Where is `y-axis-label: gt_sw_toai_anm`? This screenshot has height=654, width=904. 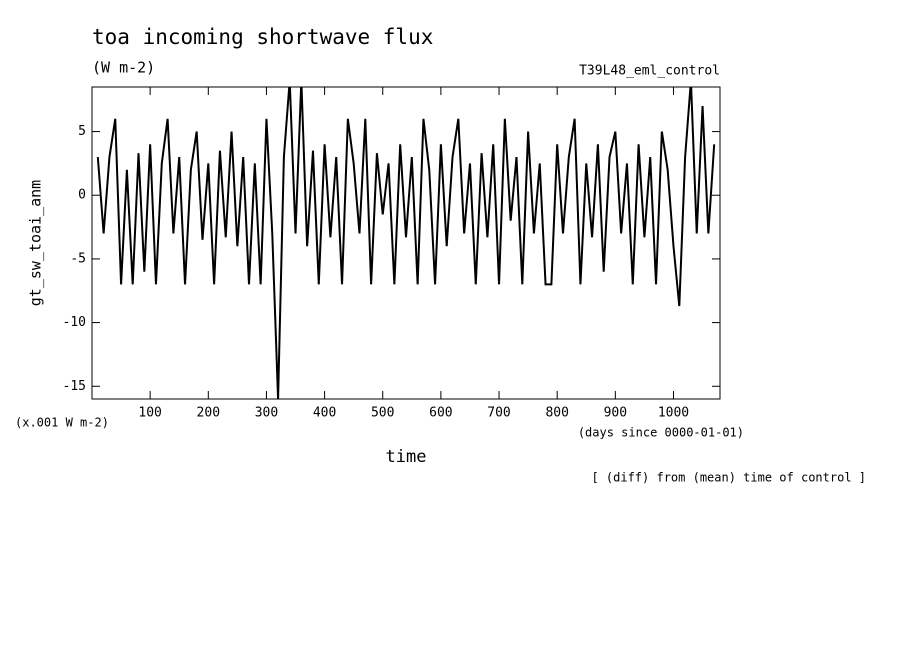 y-axis-label: gt_sw_toai_anm is located at coordinates (36, 243).